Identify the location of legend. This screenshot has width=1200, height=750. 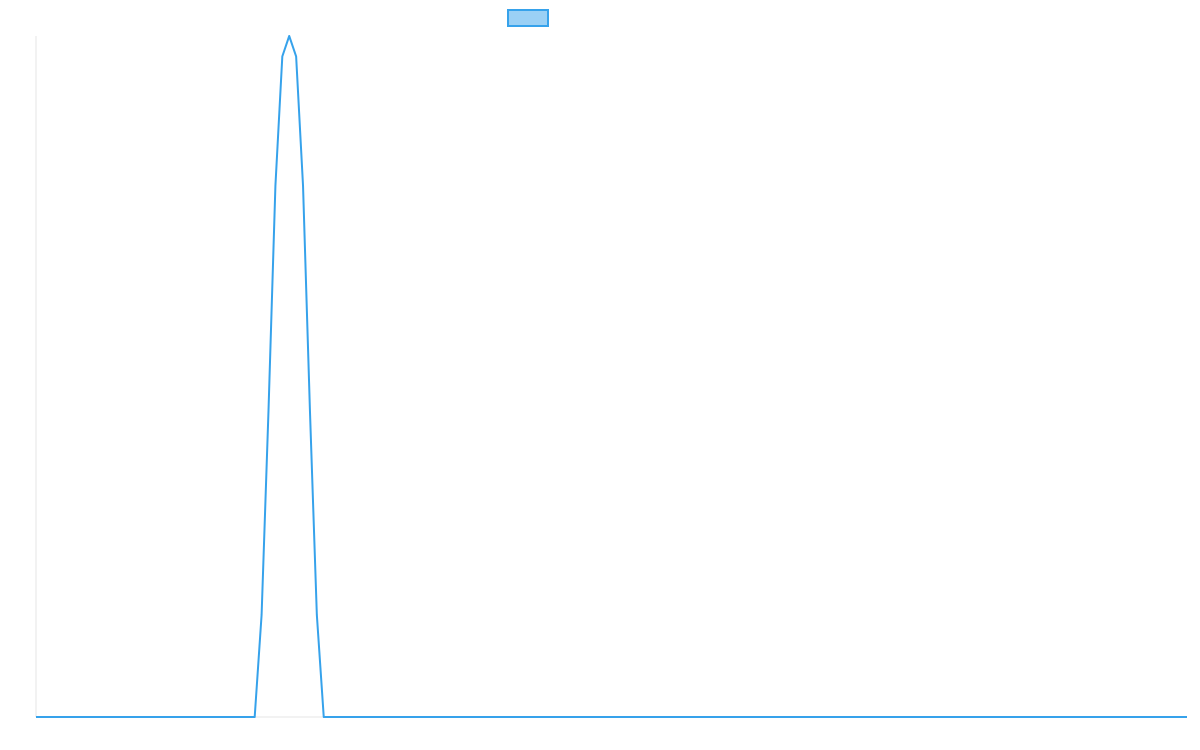
(528, 18).